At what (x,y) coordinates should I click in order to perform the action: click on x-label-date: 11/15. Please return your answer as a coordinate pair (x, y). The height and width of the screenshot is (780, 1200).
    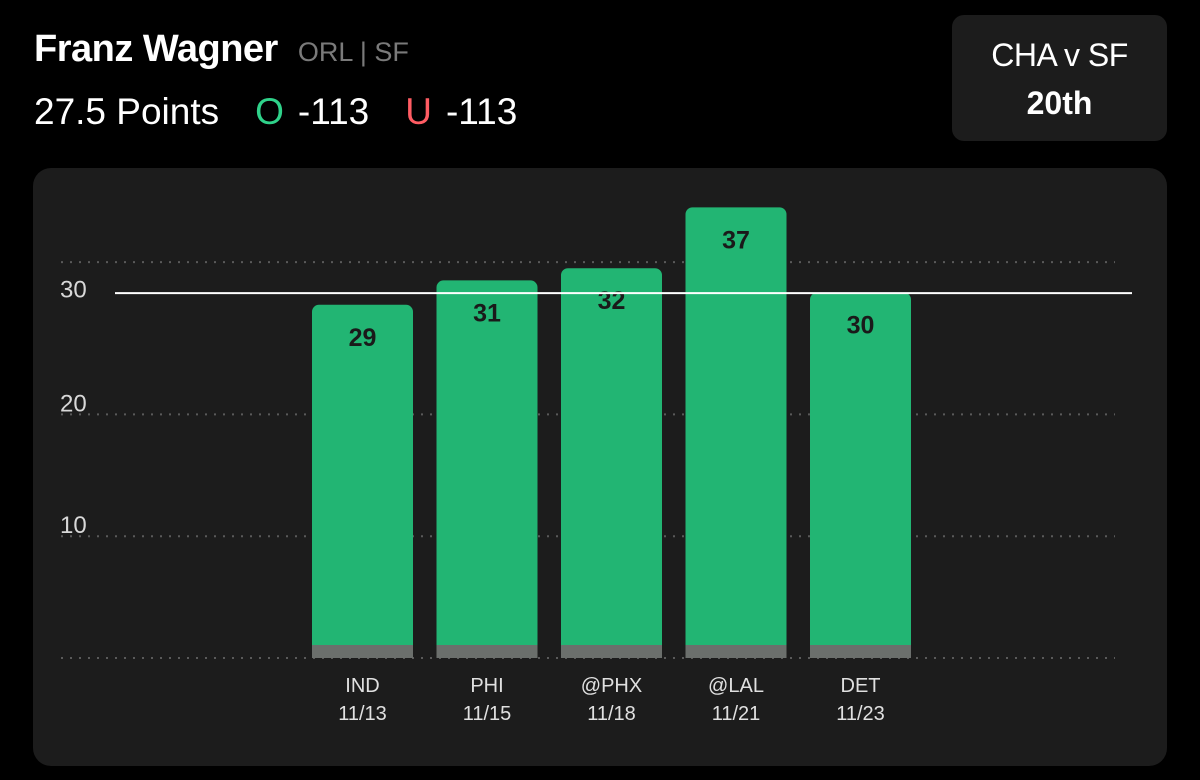
    Looking at the image, I should click on (487, 714).